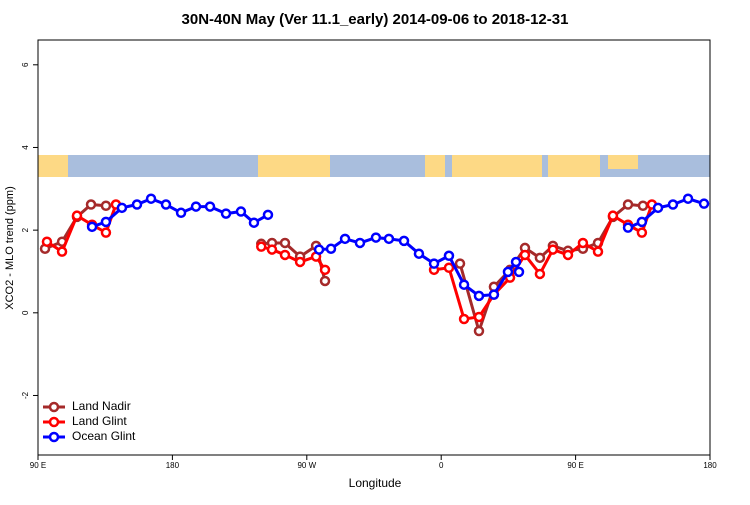 The height and width of the screenshot is (505, 750). What do you see at coordinates (25, 395) in the screenshot?
I see `y-tick-label: -2` at bounding box center [25, 395].